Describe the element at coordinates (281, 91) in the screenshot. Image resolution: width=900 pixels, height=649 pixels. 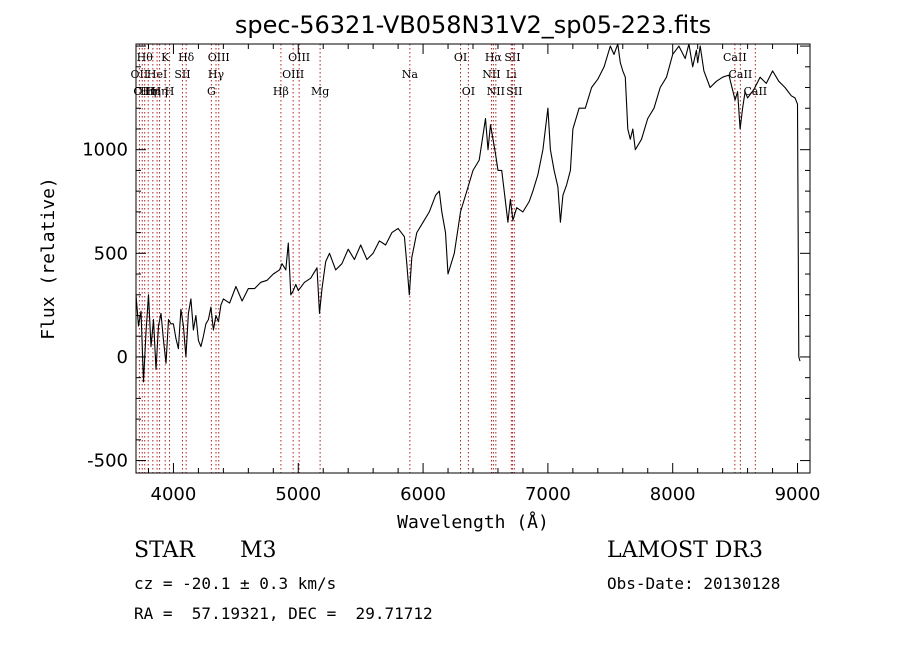
I see `line-label: Hβ` at that location.